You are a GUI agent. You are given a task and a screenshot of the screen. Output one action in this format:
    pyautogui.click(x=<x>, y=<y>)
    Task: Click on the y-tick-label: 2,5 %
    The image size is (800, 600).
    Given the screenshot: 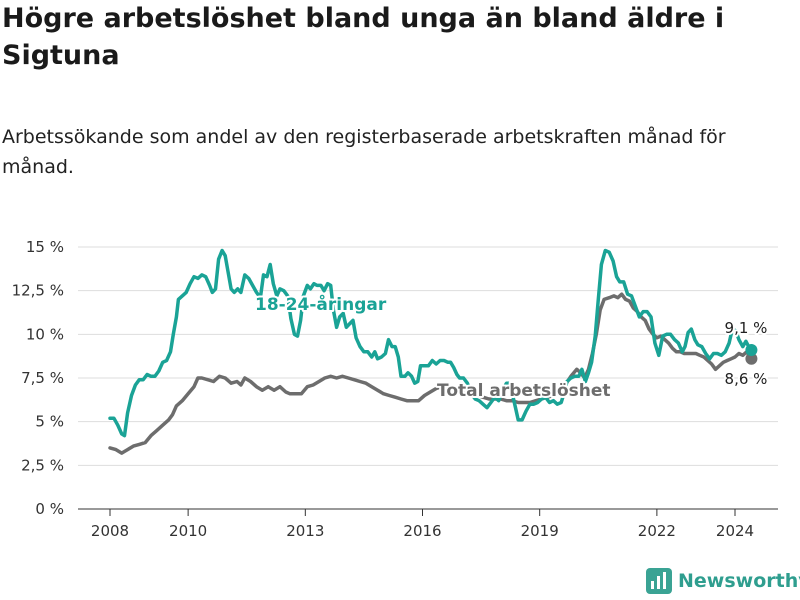 What is the action you would take?
    pyautogui.click(x=42, y=465)
    